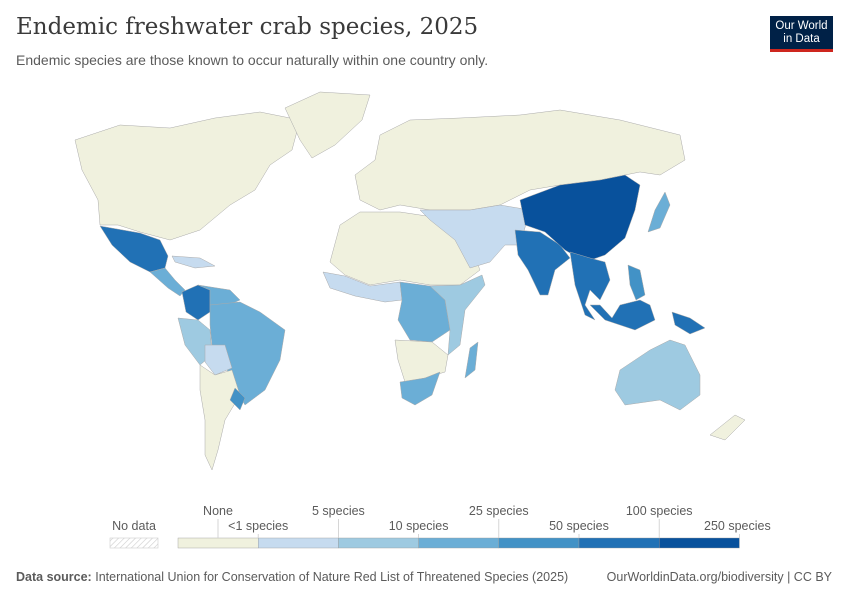  I want to click on legend-label: 5 species, so click(338, 511).